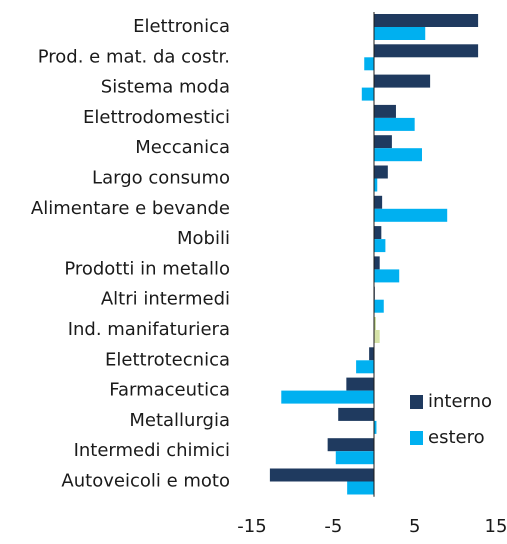 The height and width of the screenshot is (544, 507). Describe the element at coordinates (145, 481) in the screenshot. I see `y-tick-label: Autoveicoli e moto` at that location.